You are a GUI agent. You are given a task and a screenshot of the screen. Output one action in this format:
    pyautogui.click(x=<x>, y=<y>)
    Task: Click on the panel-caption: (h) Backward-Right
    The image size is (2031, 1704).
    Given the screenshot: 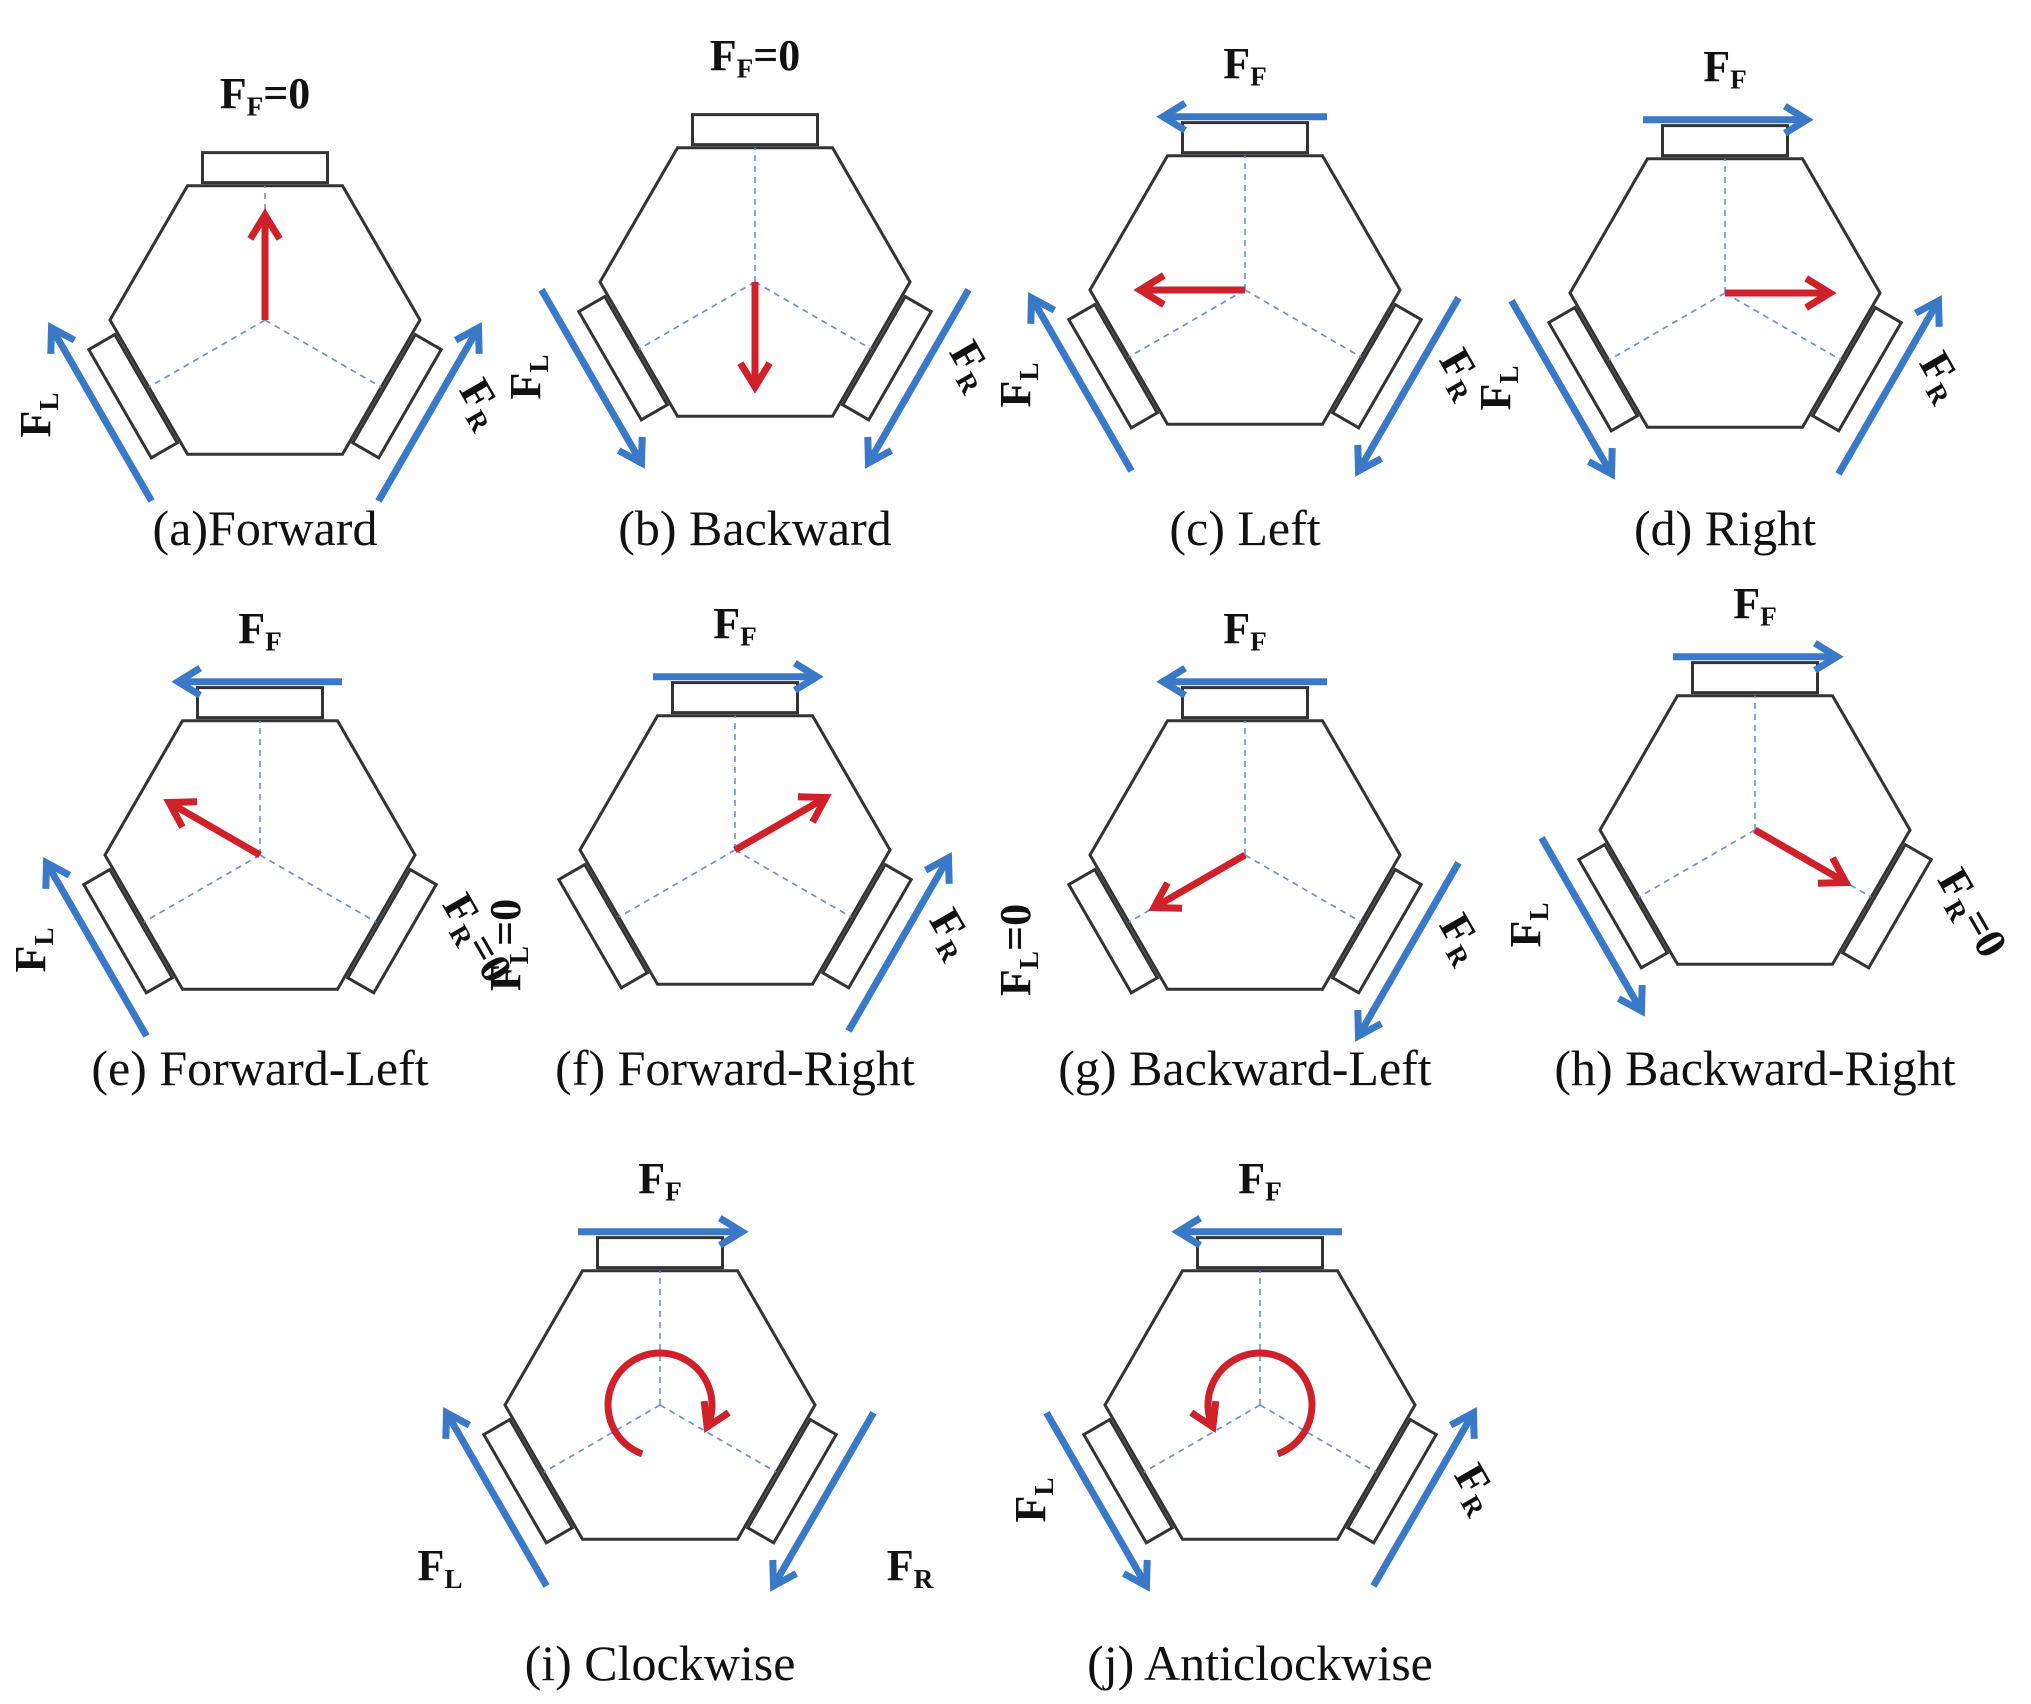 What is the action you would take?
    pyautogui.click(x=1754, y=1068)
    